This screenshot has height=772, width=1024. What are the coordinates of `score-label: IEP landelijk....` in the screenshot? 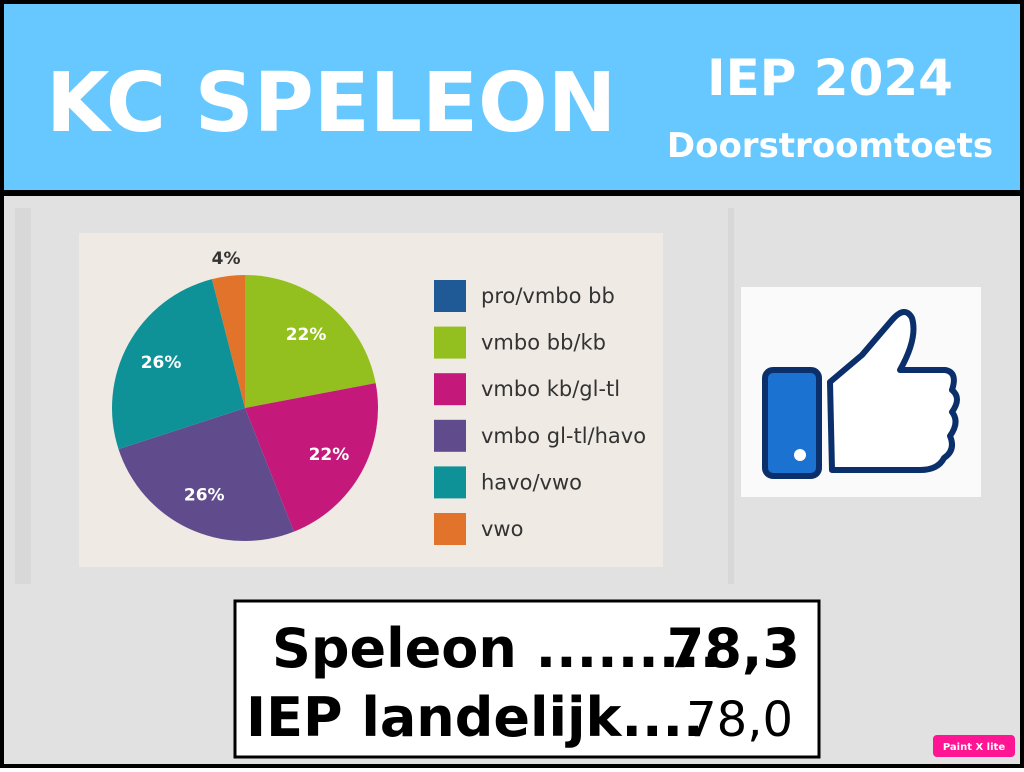 It's located at (475, 717).